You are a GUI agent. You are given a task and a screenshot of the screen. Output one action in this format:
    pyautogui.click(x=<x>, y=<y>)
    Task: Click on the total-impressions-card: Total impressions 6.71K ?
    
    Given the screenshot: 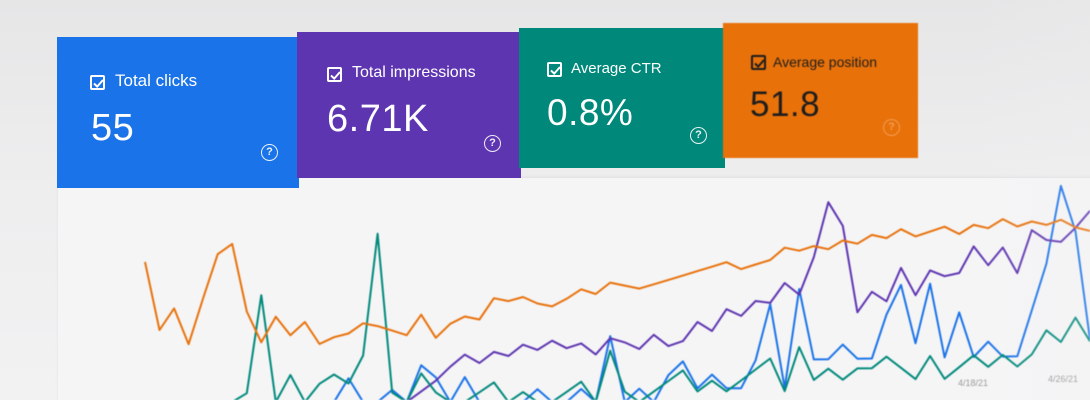 What is the action you would take?
    pyautogui.click(x=409, y=105)
    